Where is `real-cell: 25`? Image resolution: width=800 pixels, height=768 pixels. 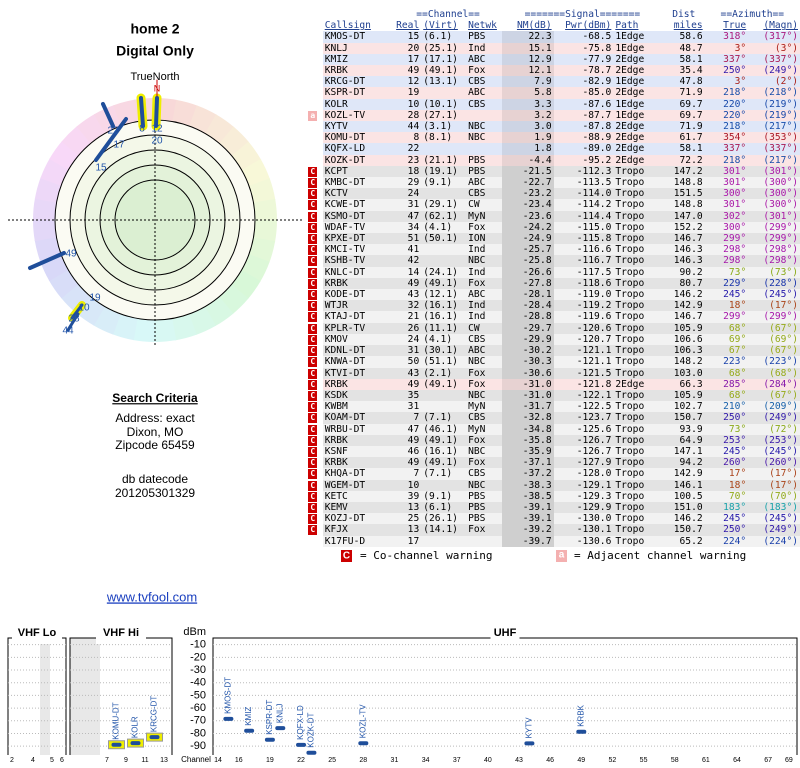 real-cell: 25 is located at coordinates (413, 519).